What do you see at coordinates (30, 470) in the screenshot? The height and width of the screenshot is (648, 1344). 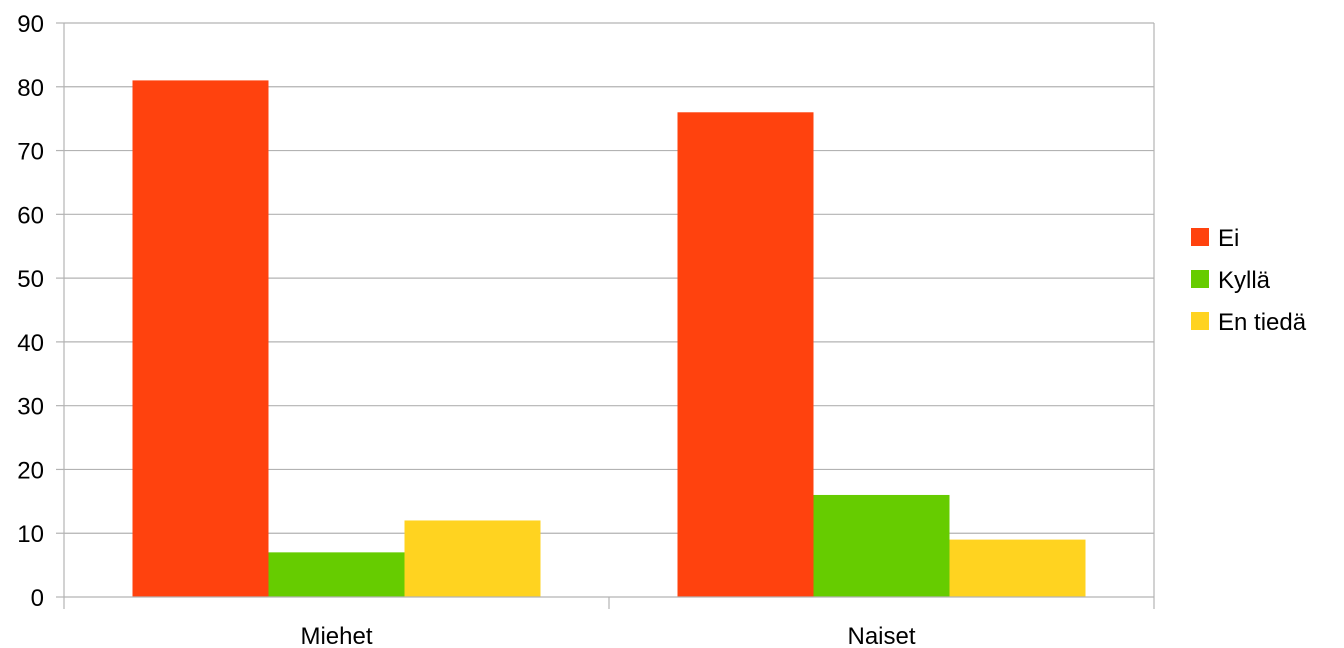 I see `y-tick-label: 20` at bounding box center [30, 470].